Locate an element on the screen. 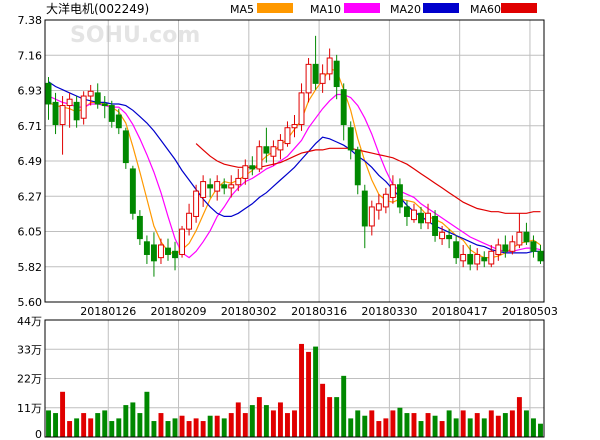  price-tick-label: 6.27 is located at coordinates (30, 196).